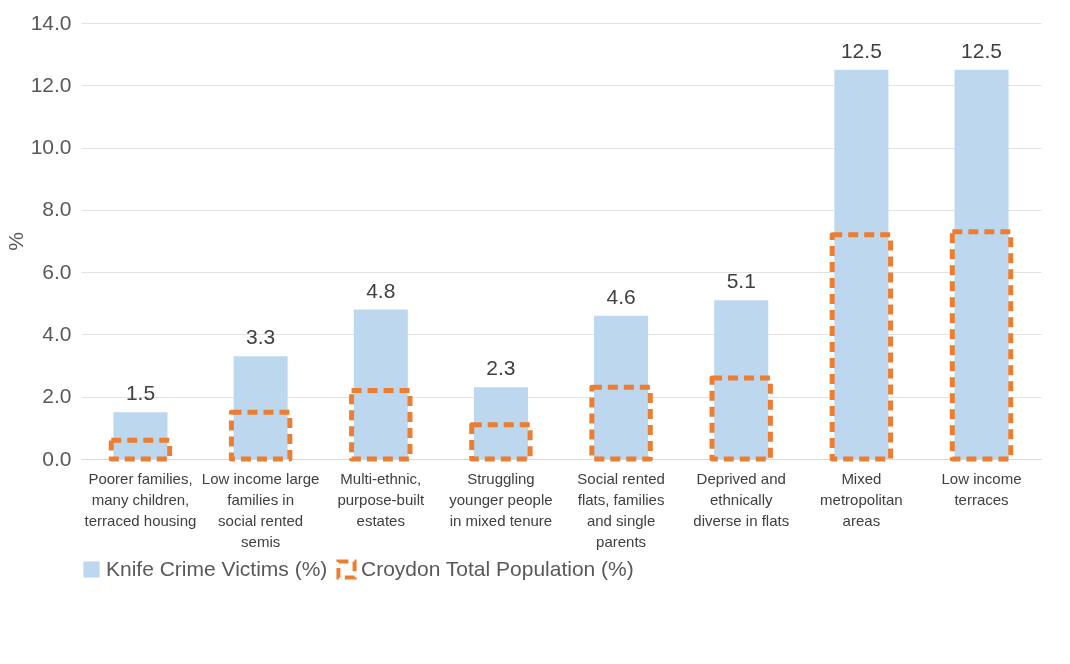  What do you see at coordinates (381, 290) in the screenshot?
I see `data-label: 4.8` at bounding box center [381, 290].